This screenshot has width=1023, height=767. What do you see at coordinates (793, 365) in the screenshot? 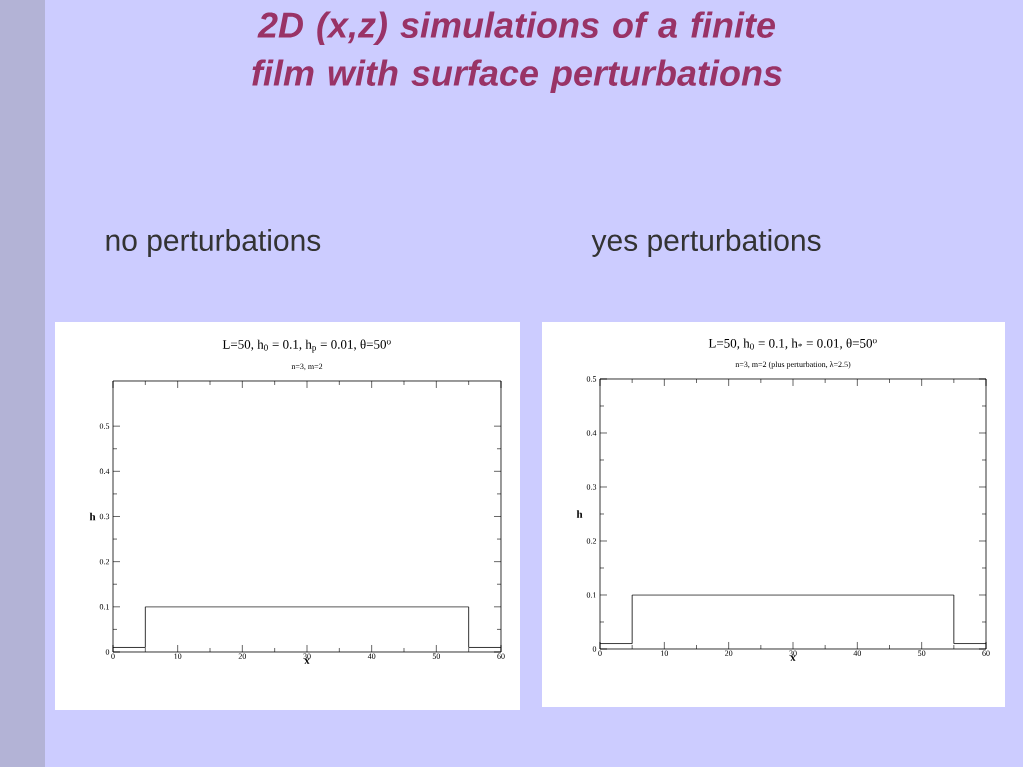
I see `chart-subtitle: n=3, m=2 (plus perturbation, λ=2.5)` at bounding box center [793, 365].